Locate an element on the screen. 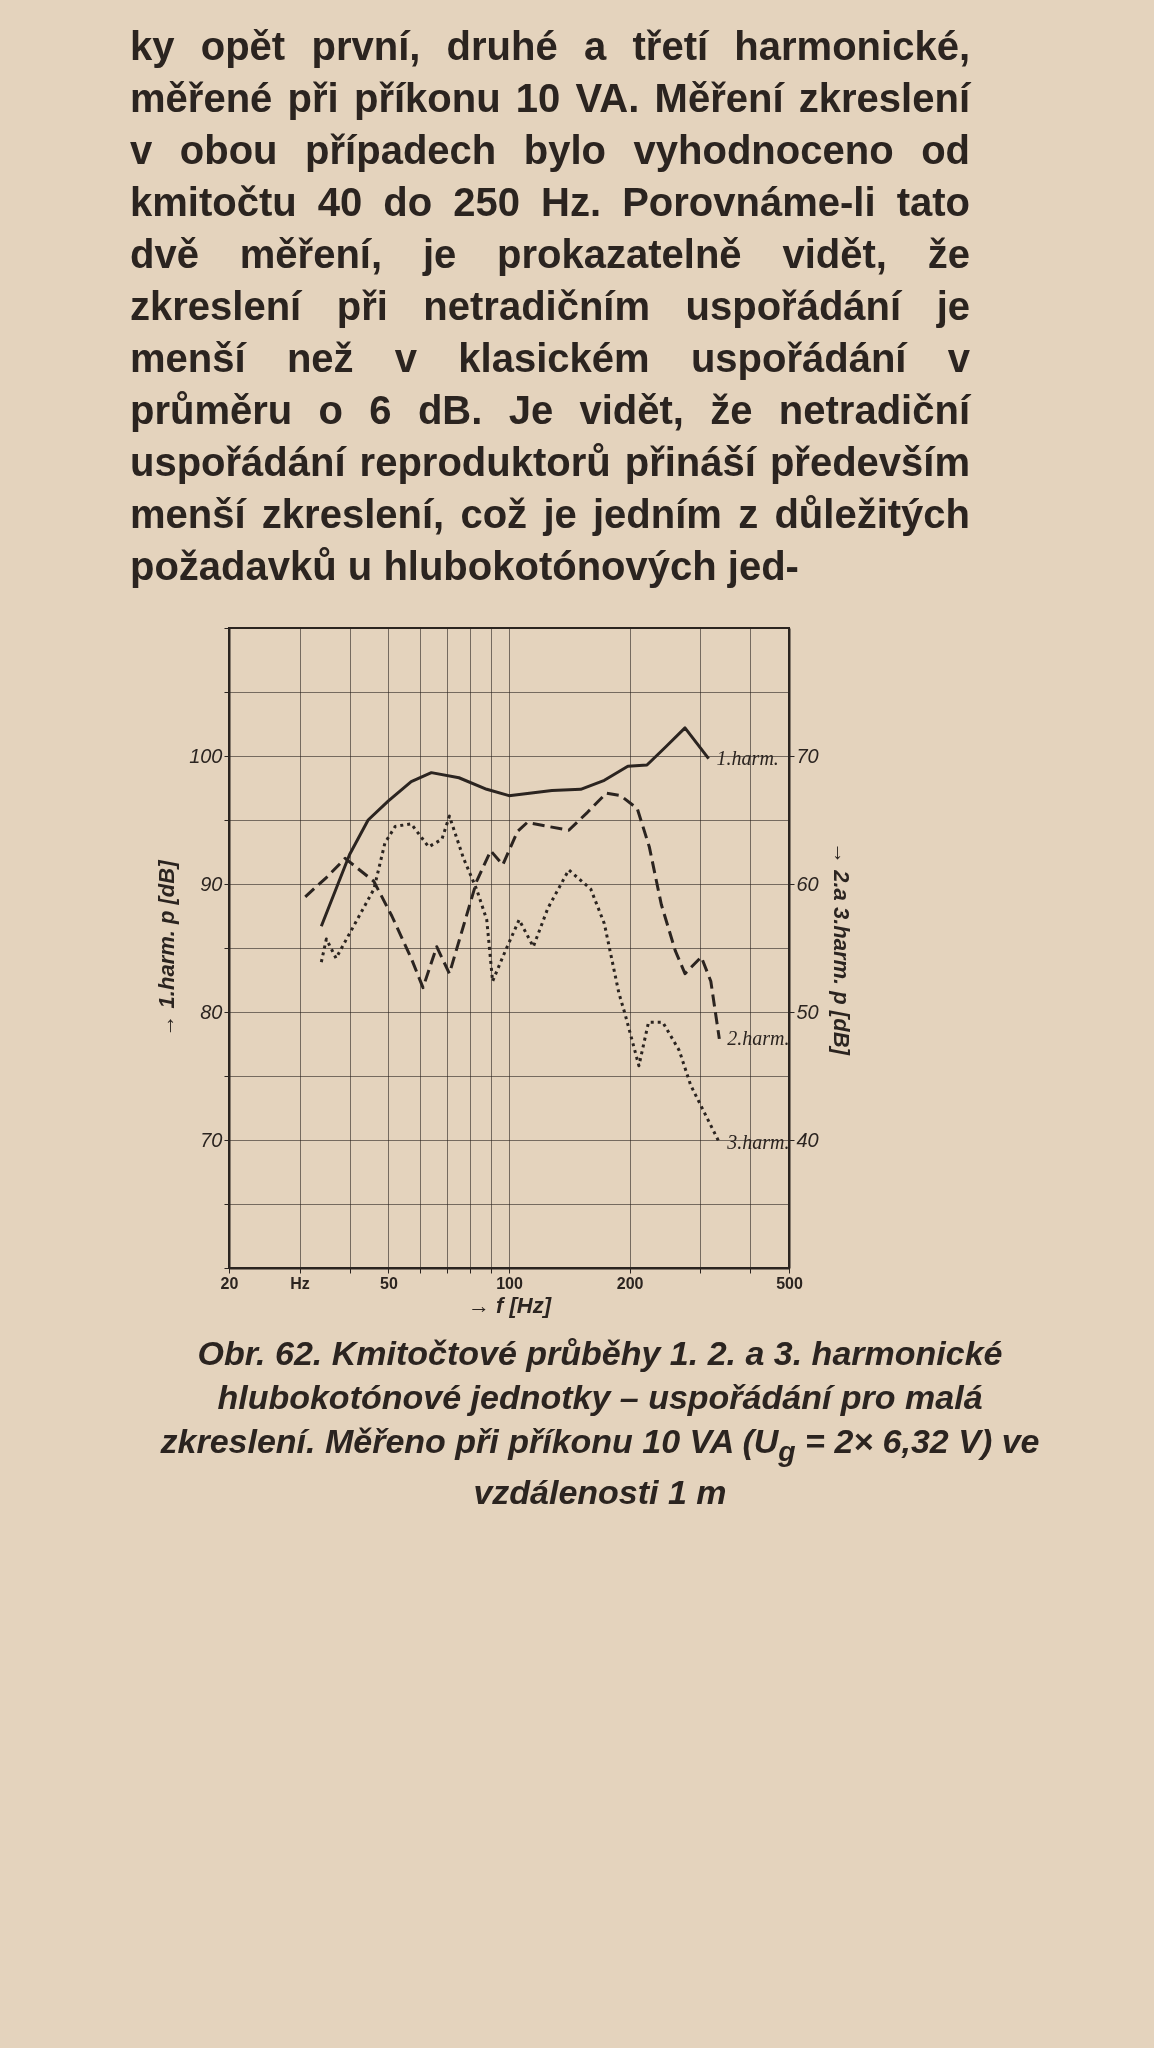  y-tick-label: 100 is located at coordinates (206, 755).